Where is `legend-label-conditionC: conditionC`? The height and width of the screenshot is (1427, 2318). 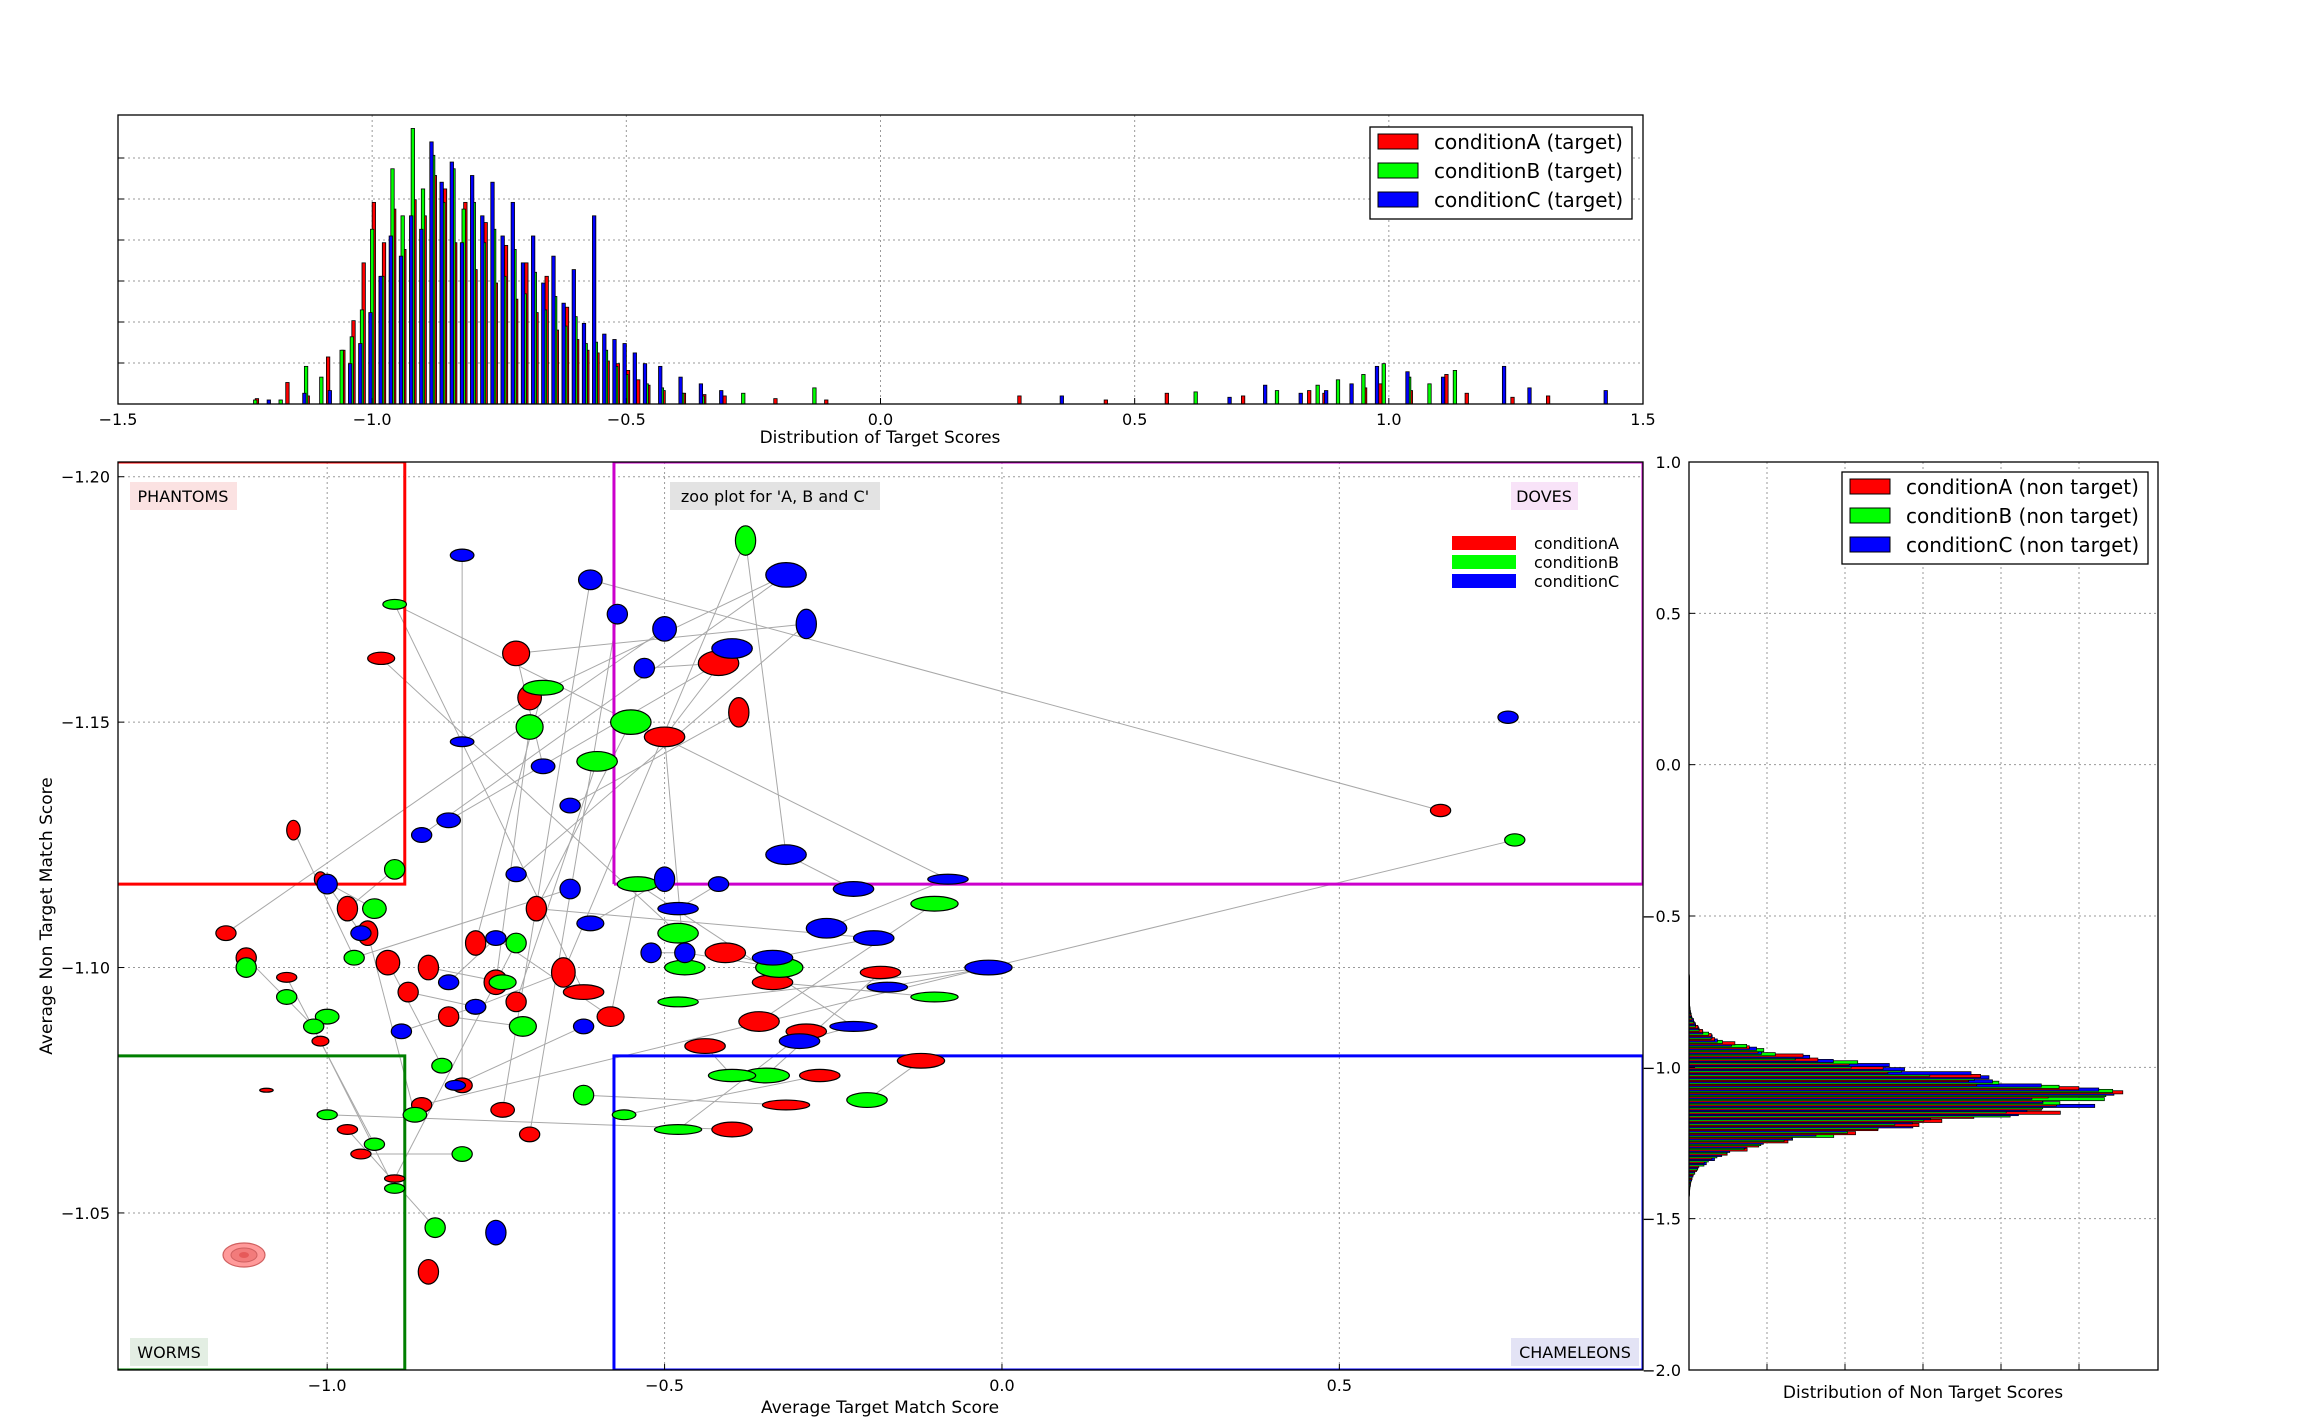
legend-label-conditionC: conditionC is located at coordinates (1576, 581).